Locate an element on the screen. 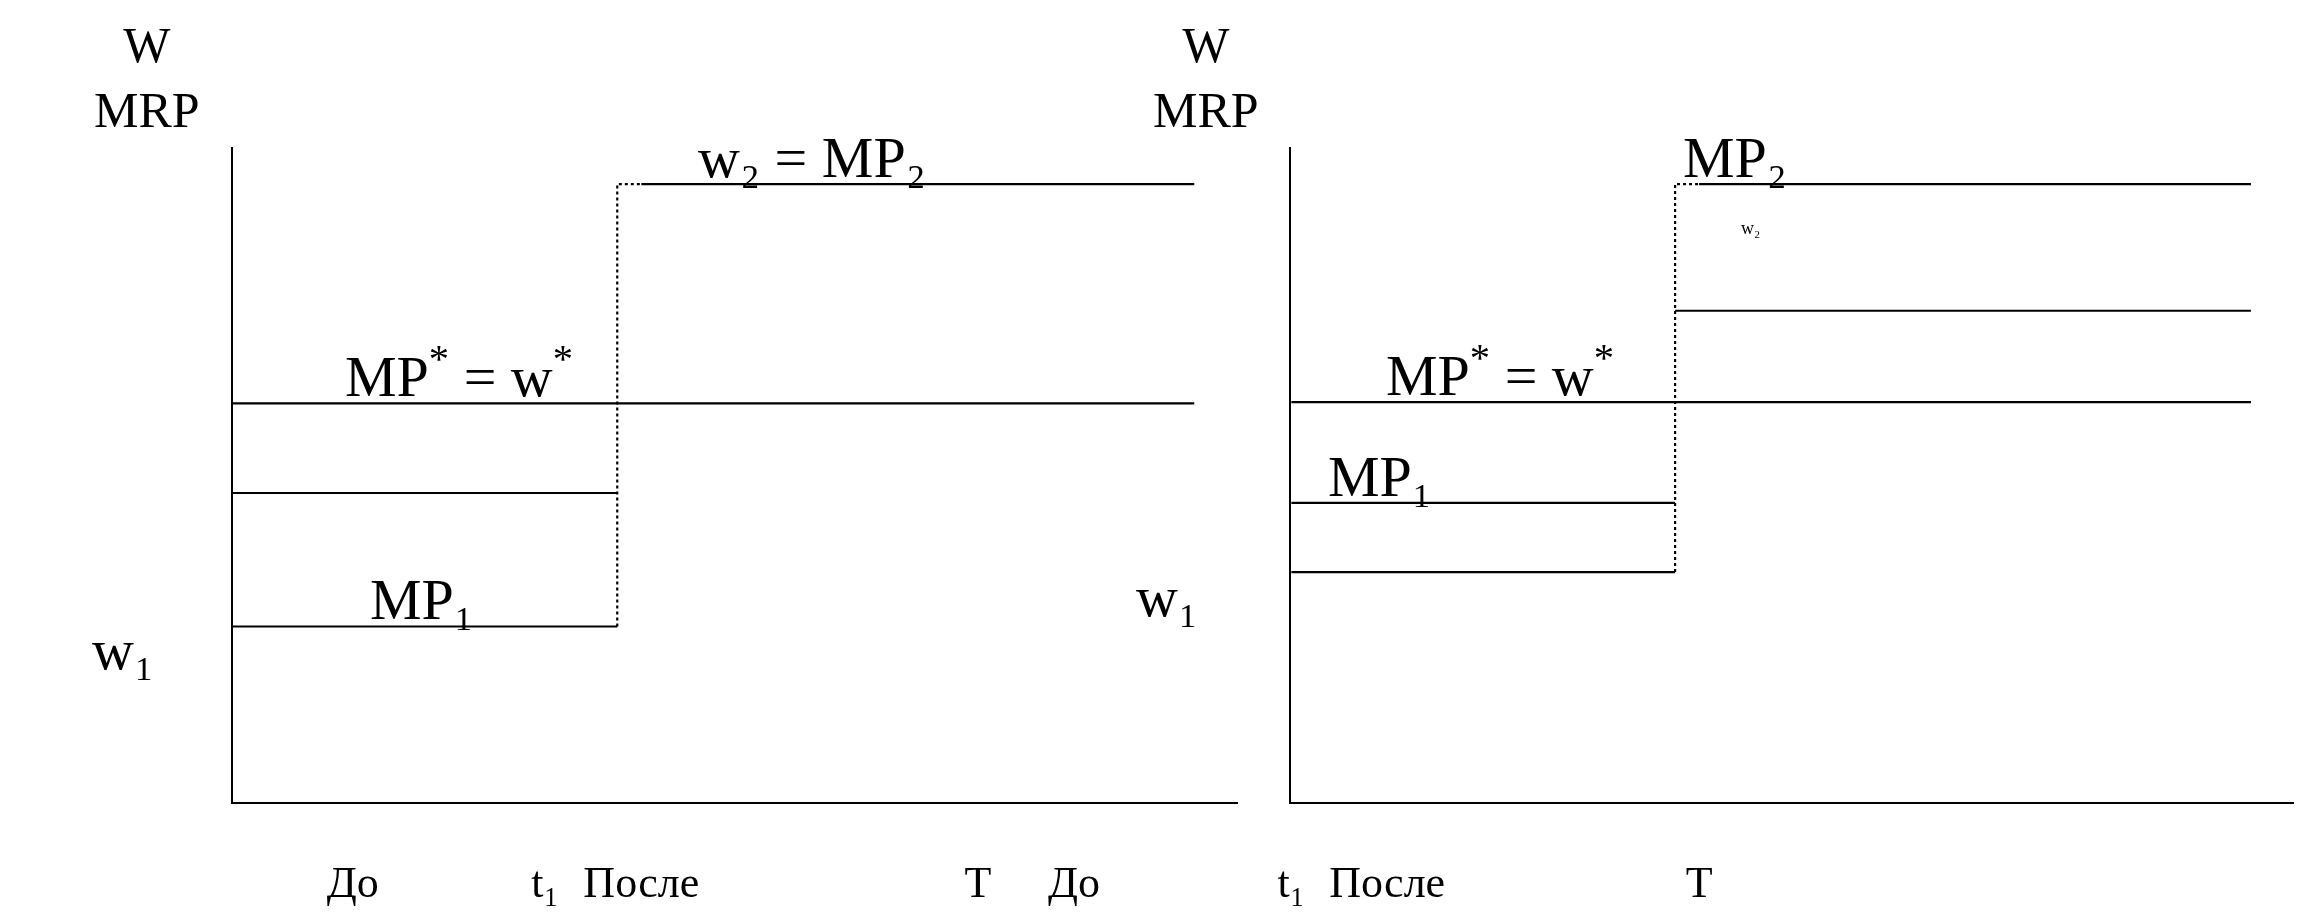  annotation: w₂ = MP₂ is located at coordinates (812, 157).